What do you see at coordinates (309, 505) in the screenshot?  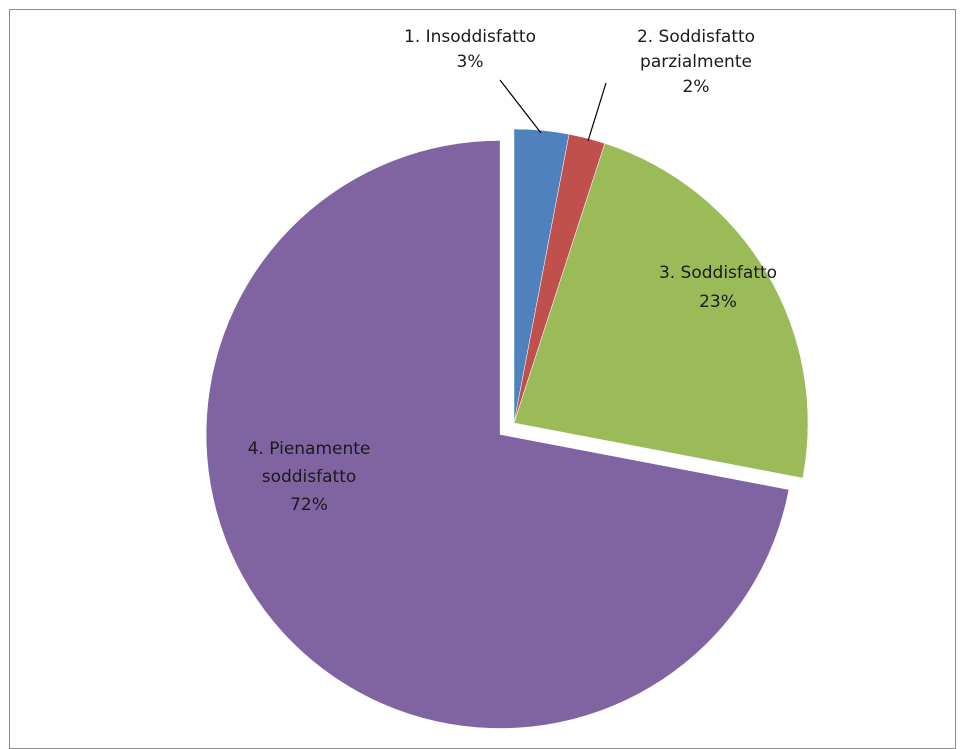 I see `data-label-value: 72%` at bounding box center [309, 505].